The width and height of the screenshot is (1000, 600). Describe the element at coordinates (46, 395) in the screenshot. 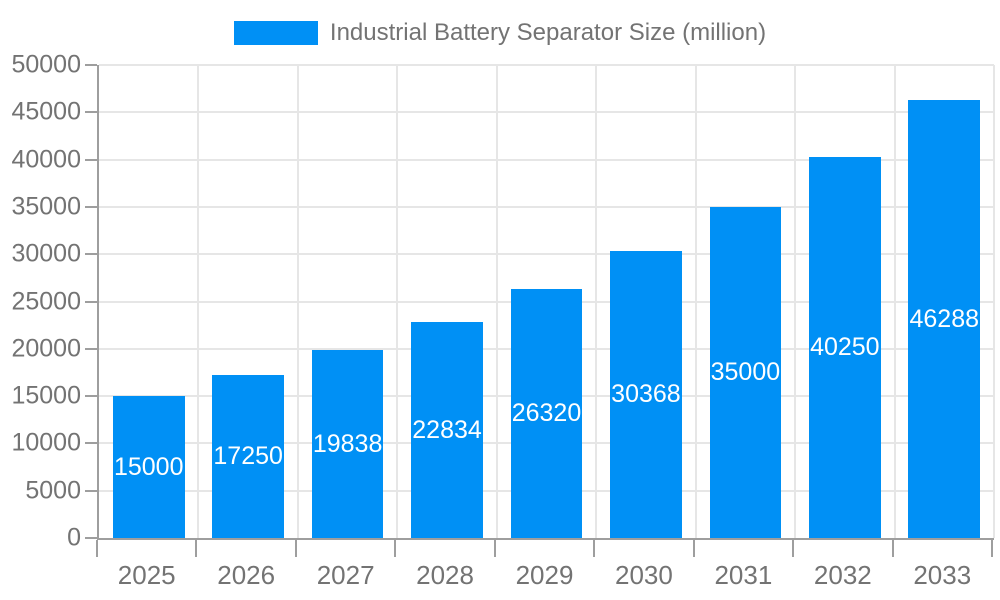

I see `y-tick-label: 15000` at that location.